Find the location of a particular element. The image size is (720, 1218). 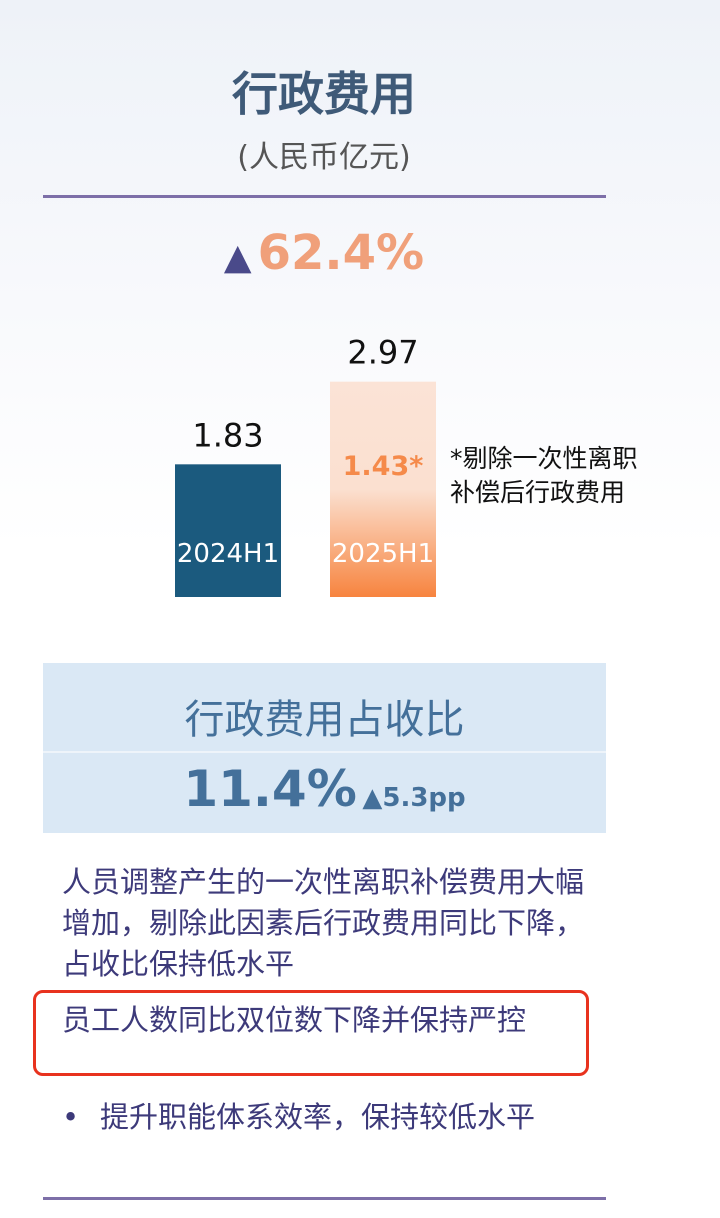

value-label: 1.83 is located at coordinates (227, 435).